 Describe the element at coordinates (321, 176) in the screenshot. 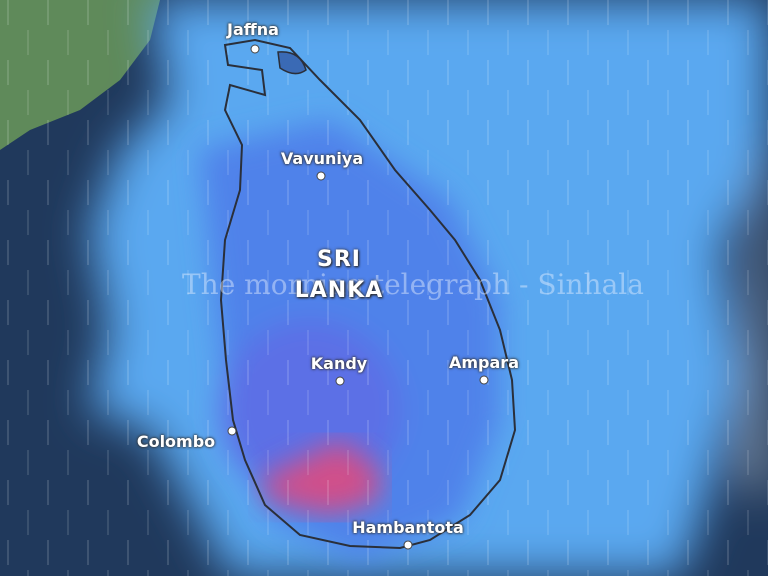

I see `city-marker-vavuniya` at that location.